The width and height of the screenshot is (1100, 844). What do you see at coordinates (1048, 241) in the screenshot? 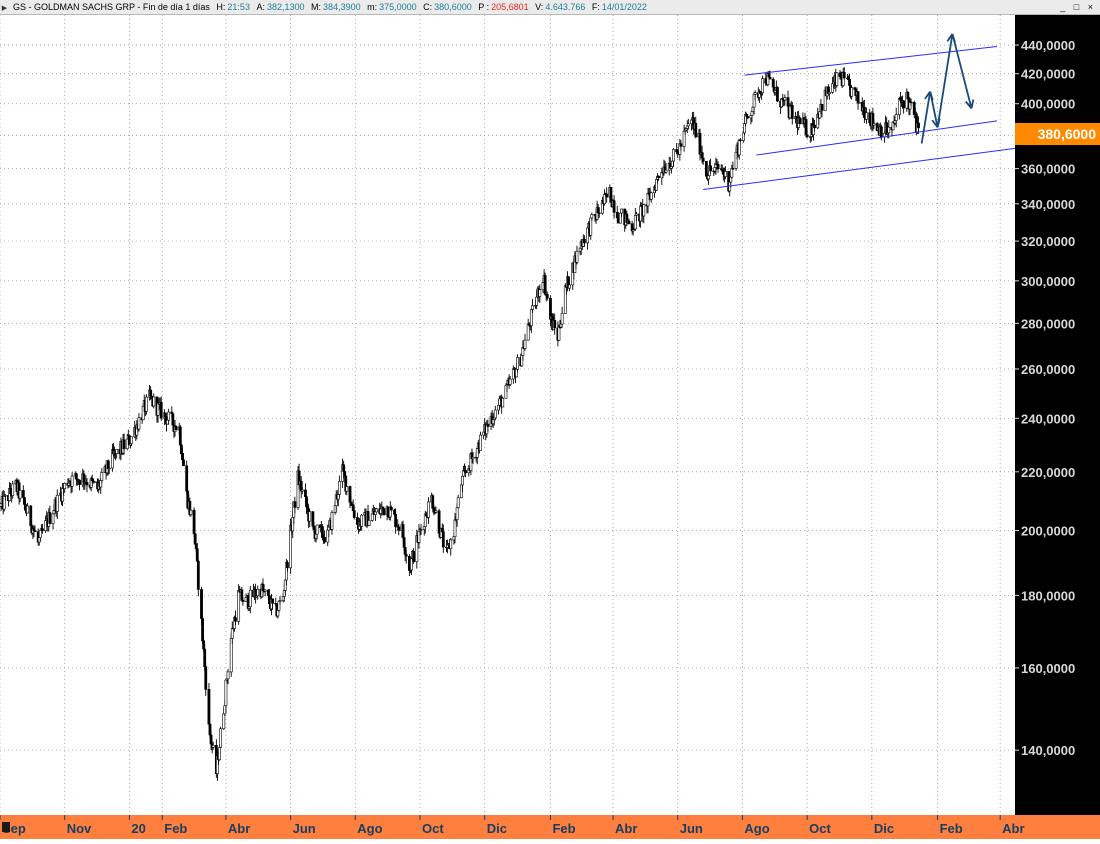
I see `y-tick-label: 320,0000` at bounding box center [1048, 241].